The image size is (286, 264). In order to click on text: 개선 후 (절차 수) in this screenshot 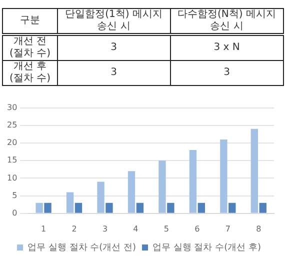, I will do `click(30, 73)`.